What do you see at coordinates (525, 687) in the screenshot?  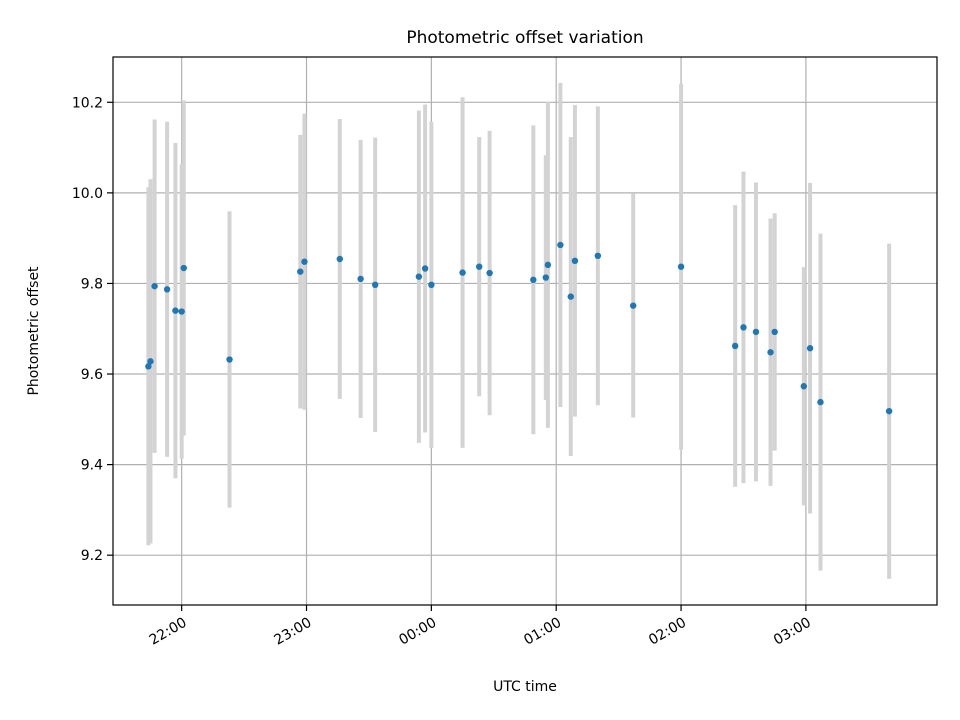 I see `x-axis-label: UTC time` at bounding box center [525, 687].